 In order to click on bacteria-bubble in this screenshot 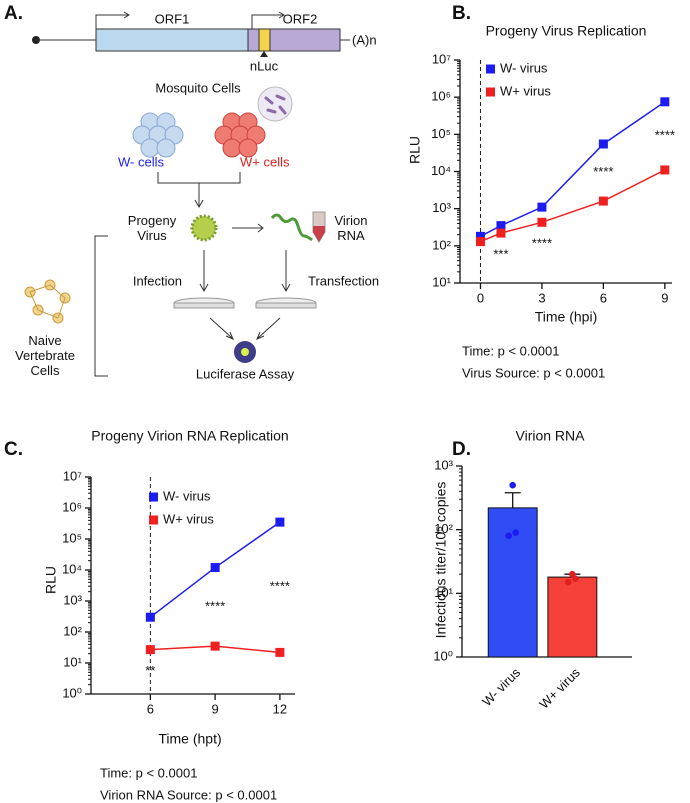, I will do `click(275, 104)`.